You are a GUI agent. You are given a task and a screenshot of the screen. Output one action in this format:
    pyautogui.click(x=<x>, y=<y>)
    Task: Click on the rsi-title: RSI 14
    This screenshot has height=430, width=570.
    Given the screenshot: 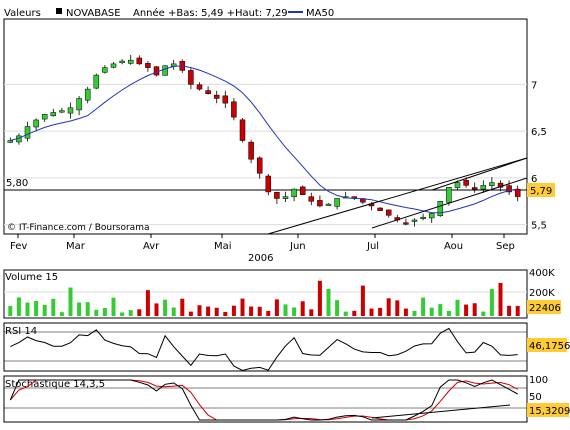 What is the action you would take?
    pyautogui.click(x=21, y=331)
    